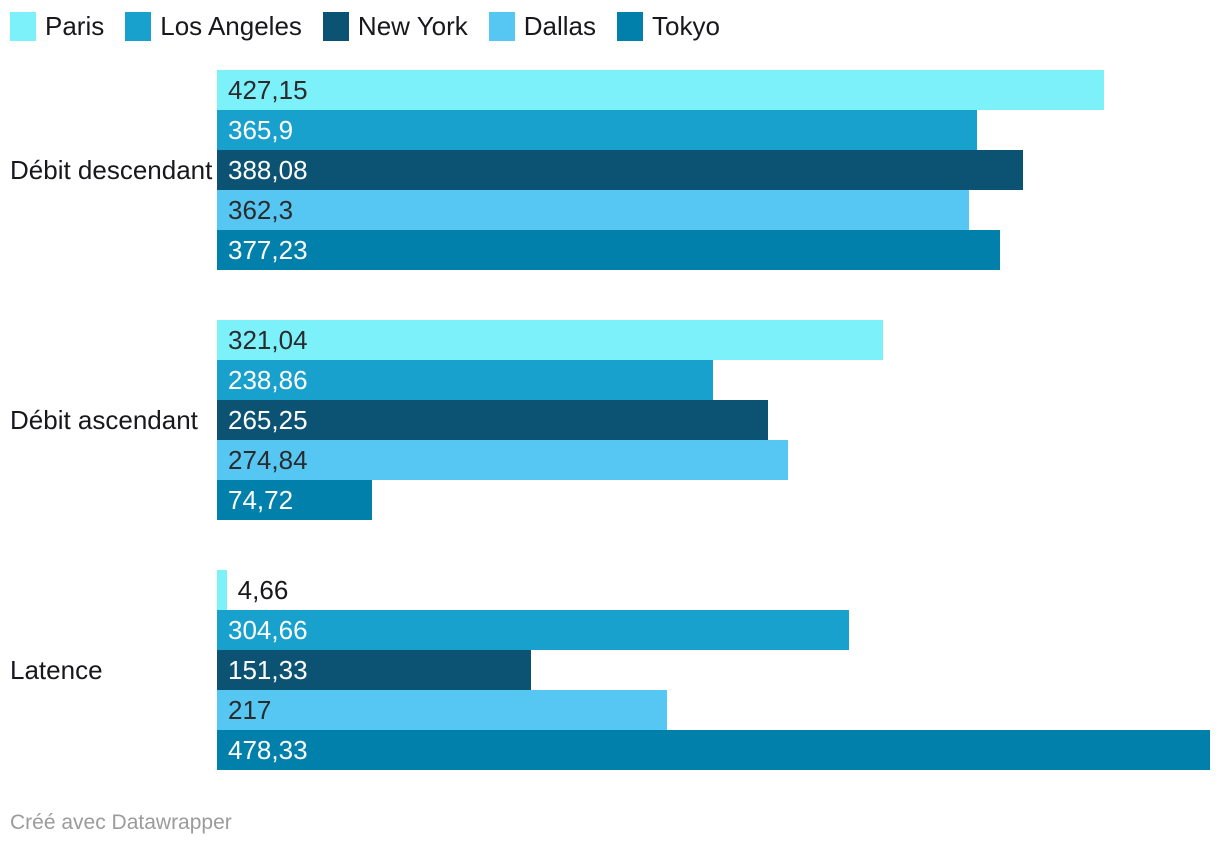 The image size is (1220, 846). What do you see at coordinates (263, 590) in the screenshot?
I see `value-label: 4,66` at bounding box center [263, 590].